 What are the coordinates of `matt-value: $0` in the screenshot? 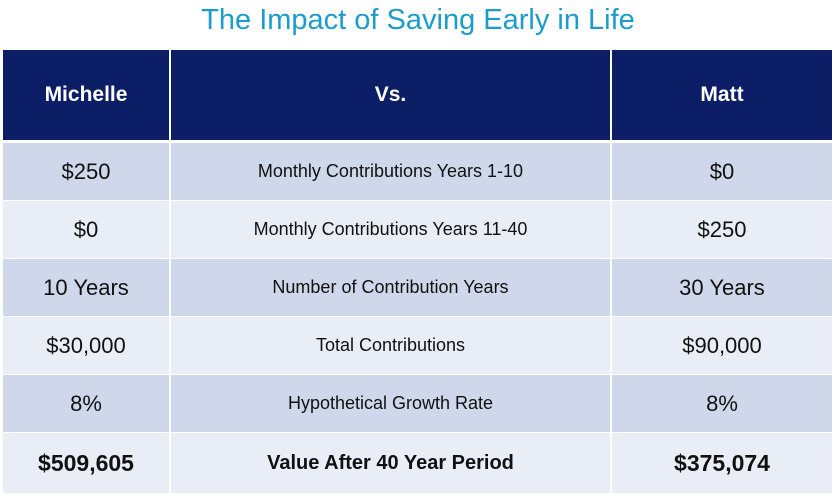 It's located at (721, 171).